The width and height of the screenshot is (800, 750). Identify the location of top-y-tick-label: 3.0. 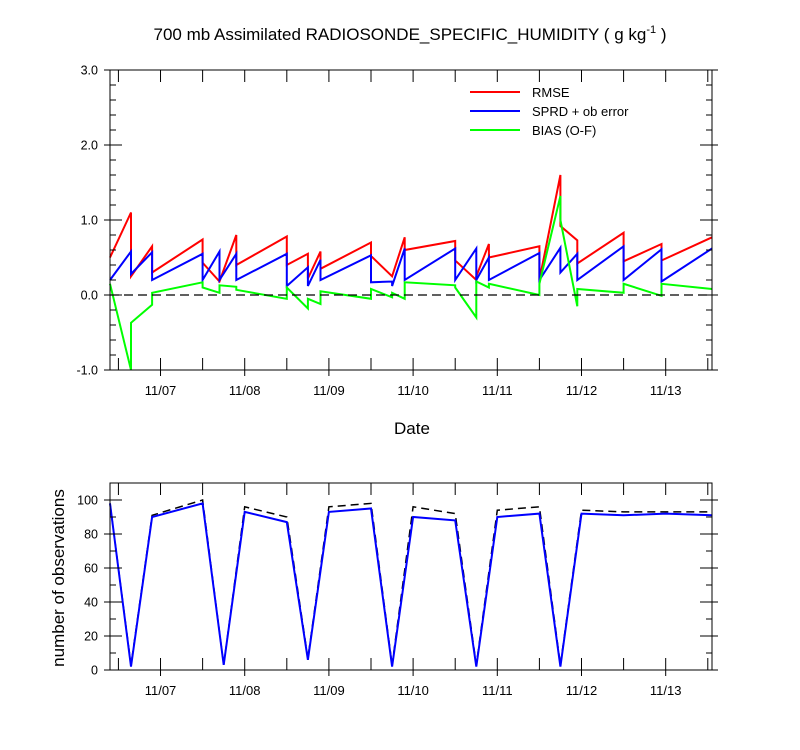
(89, 71).